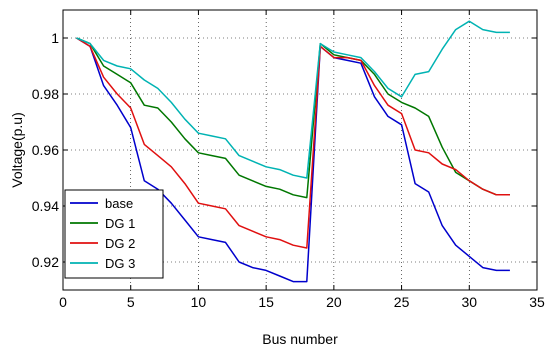  I want to click on x-axis-title: Bus number, so click(300, 339).